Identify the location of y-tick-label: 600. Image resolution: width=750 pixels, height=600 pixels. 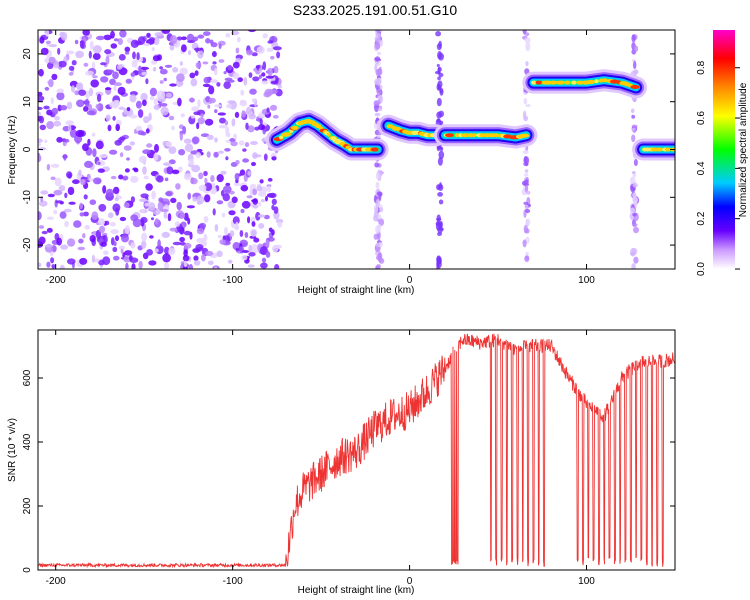
(27, 377).